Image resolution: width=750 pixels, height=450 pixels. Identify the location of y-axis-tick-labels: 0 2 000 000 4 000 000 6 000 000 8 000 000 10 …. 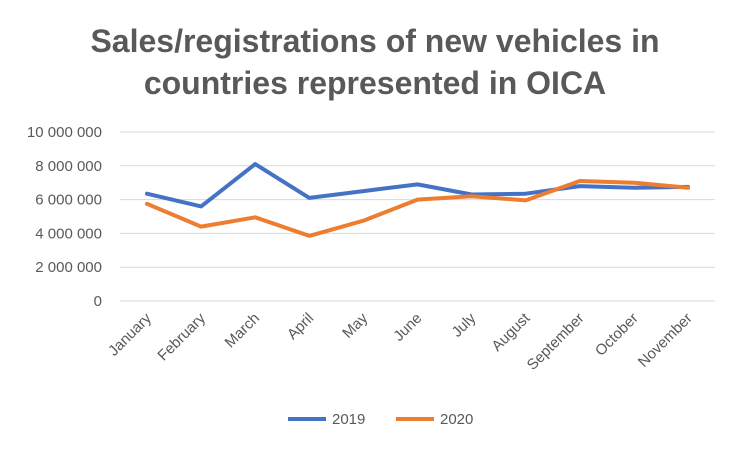
(64, 217).